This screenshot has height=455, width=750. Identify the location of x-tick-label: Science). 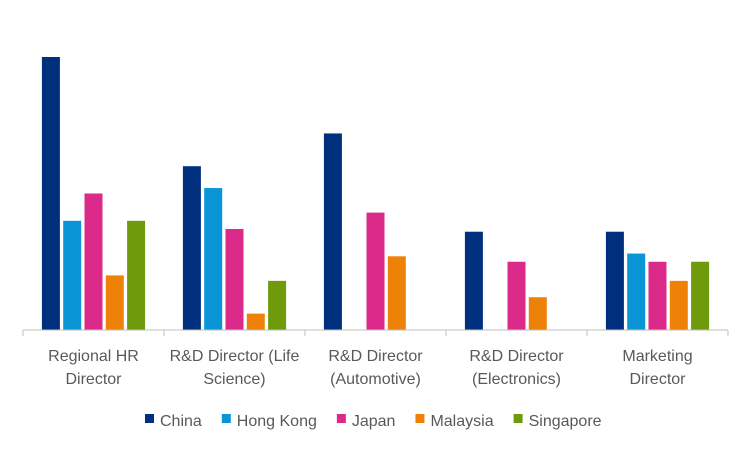
(234, 379).